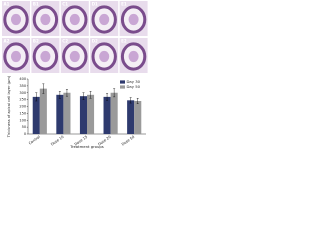 Image resolution: width=320 pixels, height=240 pixels. What do you see at coordinates (36, 4) in the screenshot?
I see `panel-label: B1` at bounding box center [36, 4].